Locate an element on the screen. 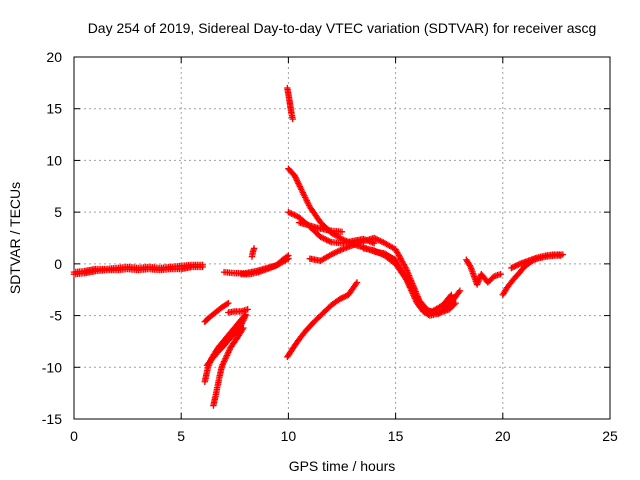 Image resolution: width=640 pixels, height=480 pixels. y-tick-label: 0 is located at coordinates (58, 264).